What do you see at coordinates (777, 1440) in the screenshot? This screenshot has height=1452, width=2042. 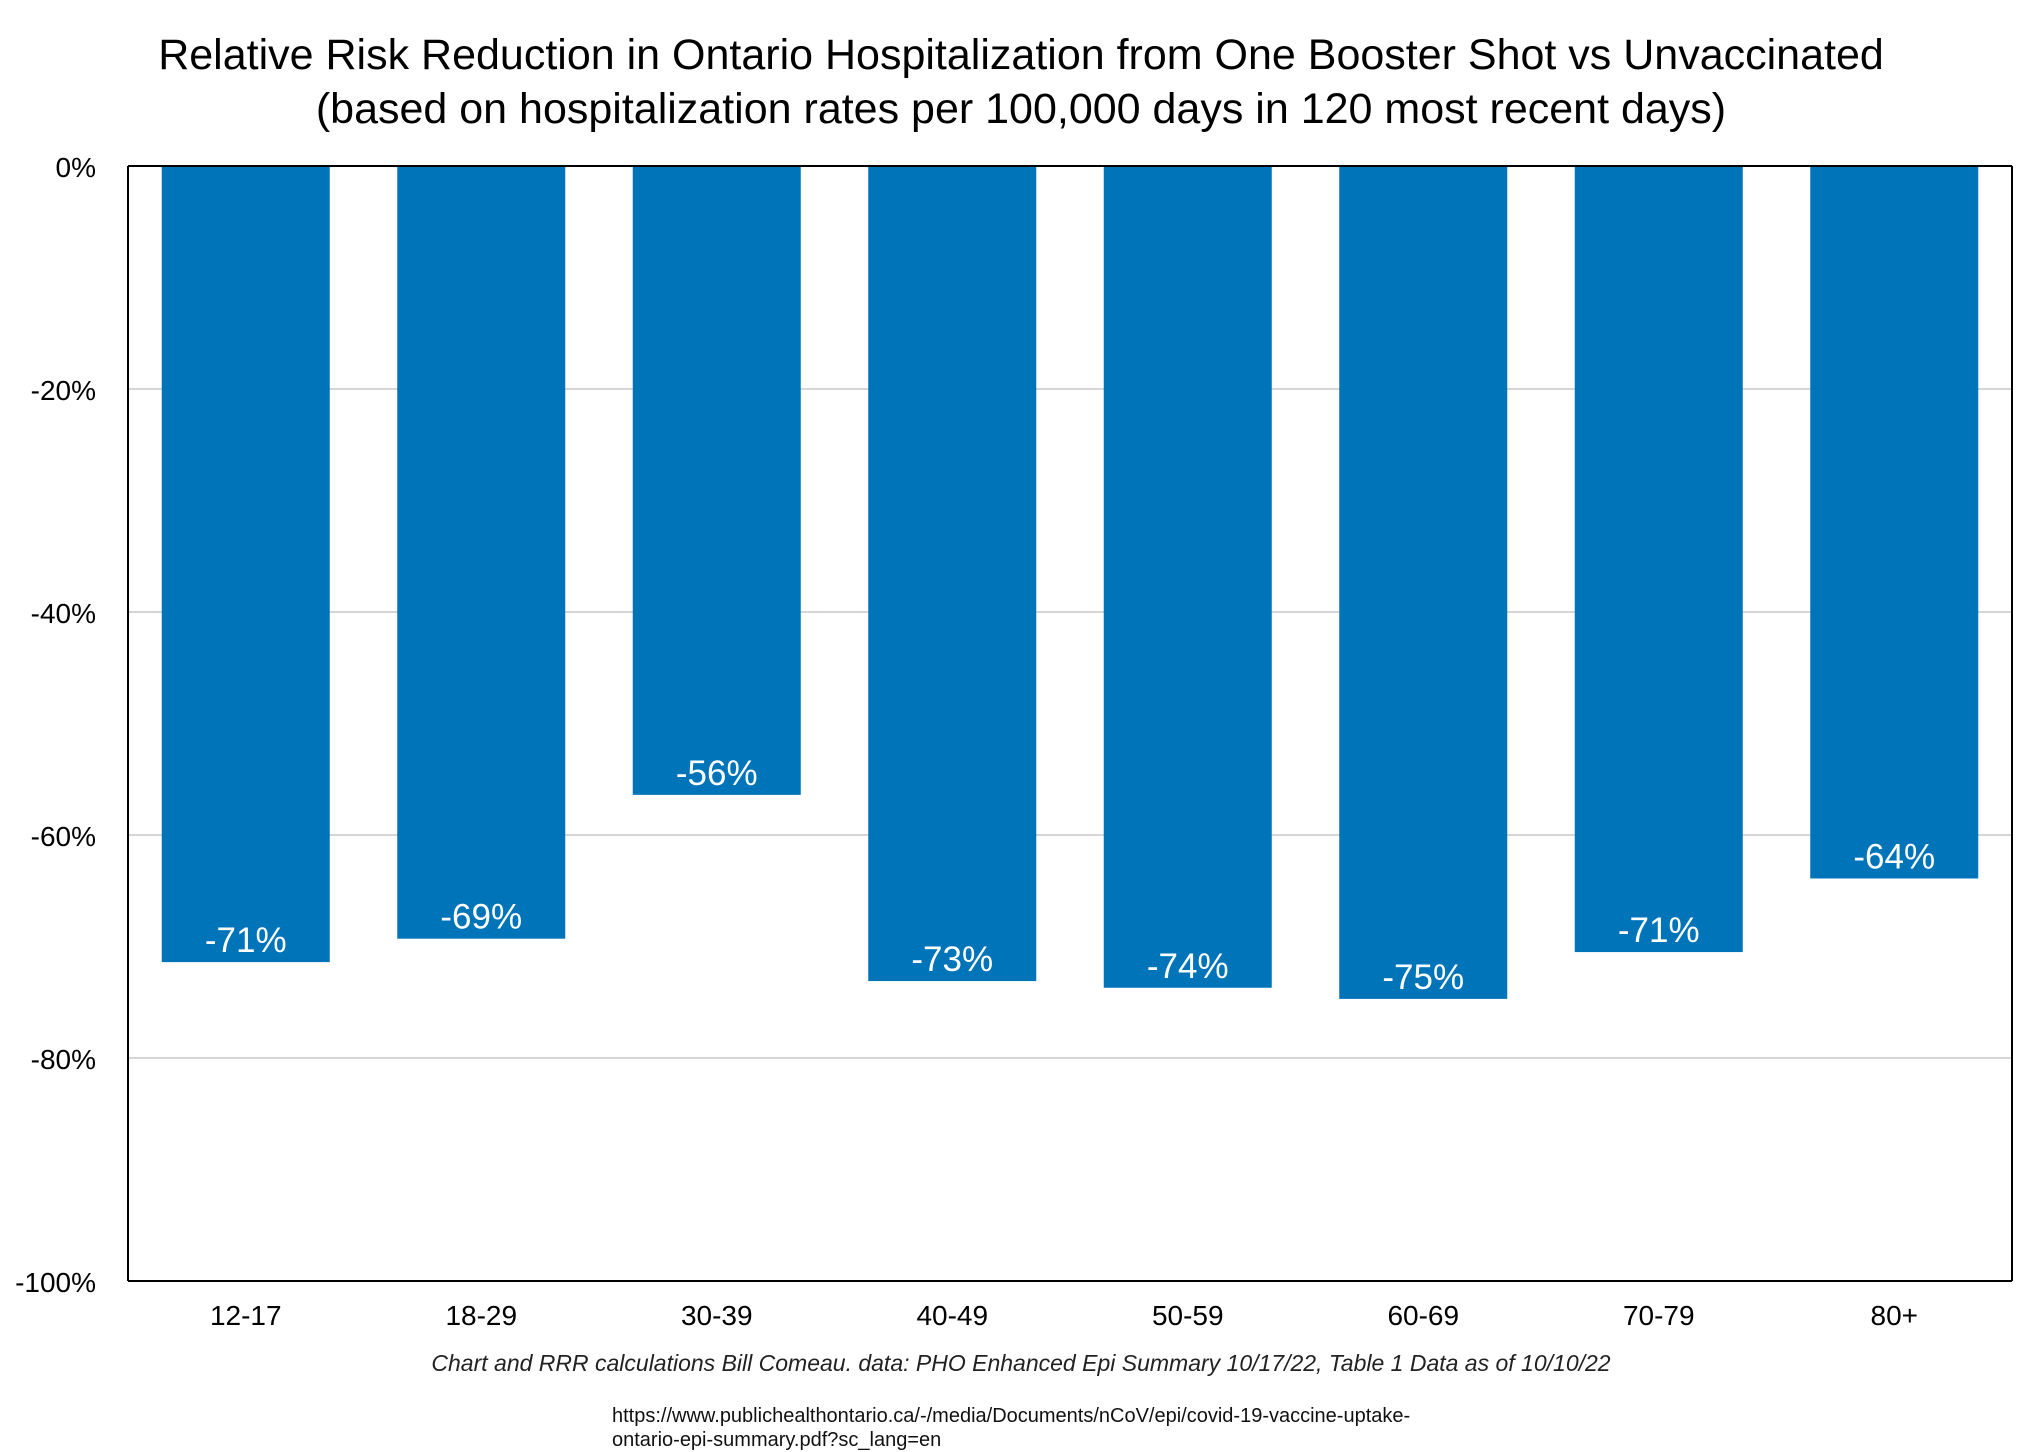 I see `source-url-line-2: ontario-epi-summary.pdf?sc_lang=en` at bounding box center [777, 1440].